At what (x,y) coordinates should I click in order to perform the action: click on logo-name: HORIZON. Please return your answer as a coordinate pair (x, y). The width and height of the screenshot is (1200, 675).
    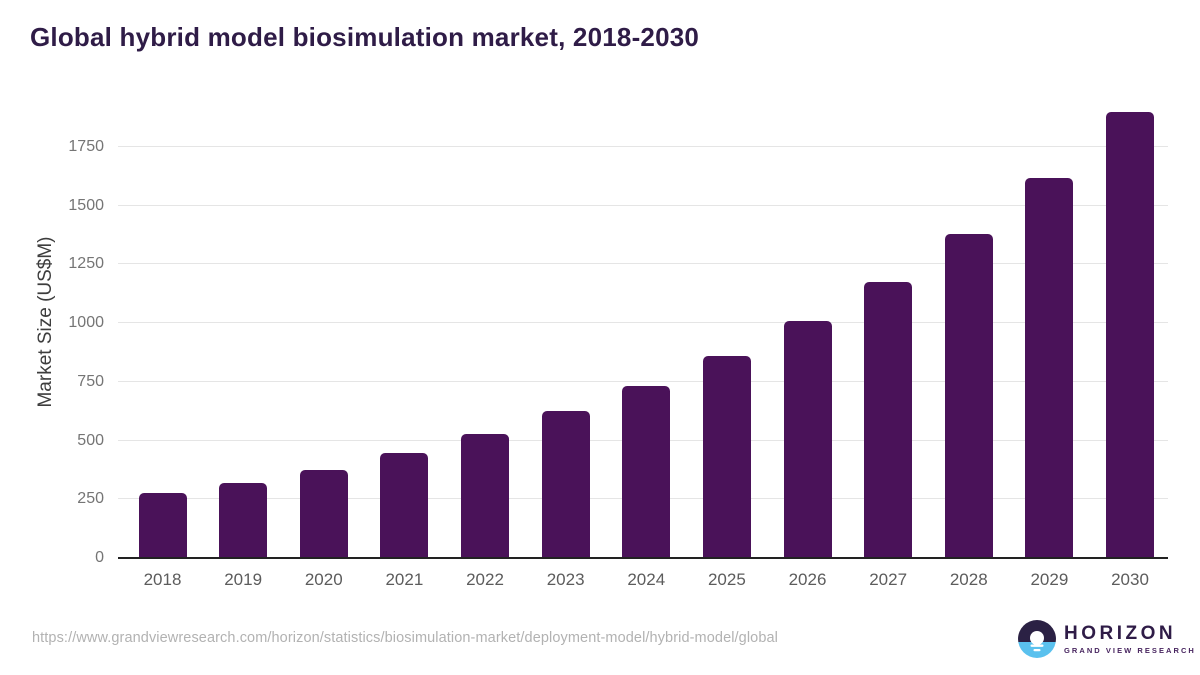
    Looking at the image, I should click on (1120, 633).